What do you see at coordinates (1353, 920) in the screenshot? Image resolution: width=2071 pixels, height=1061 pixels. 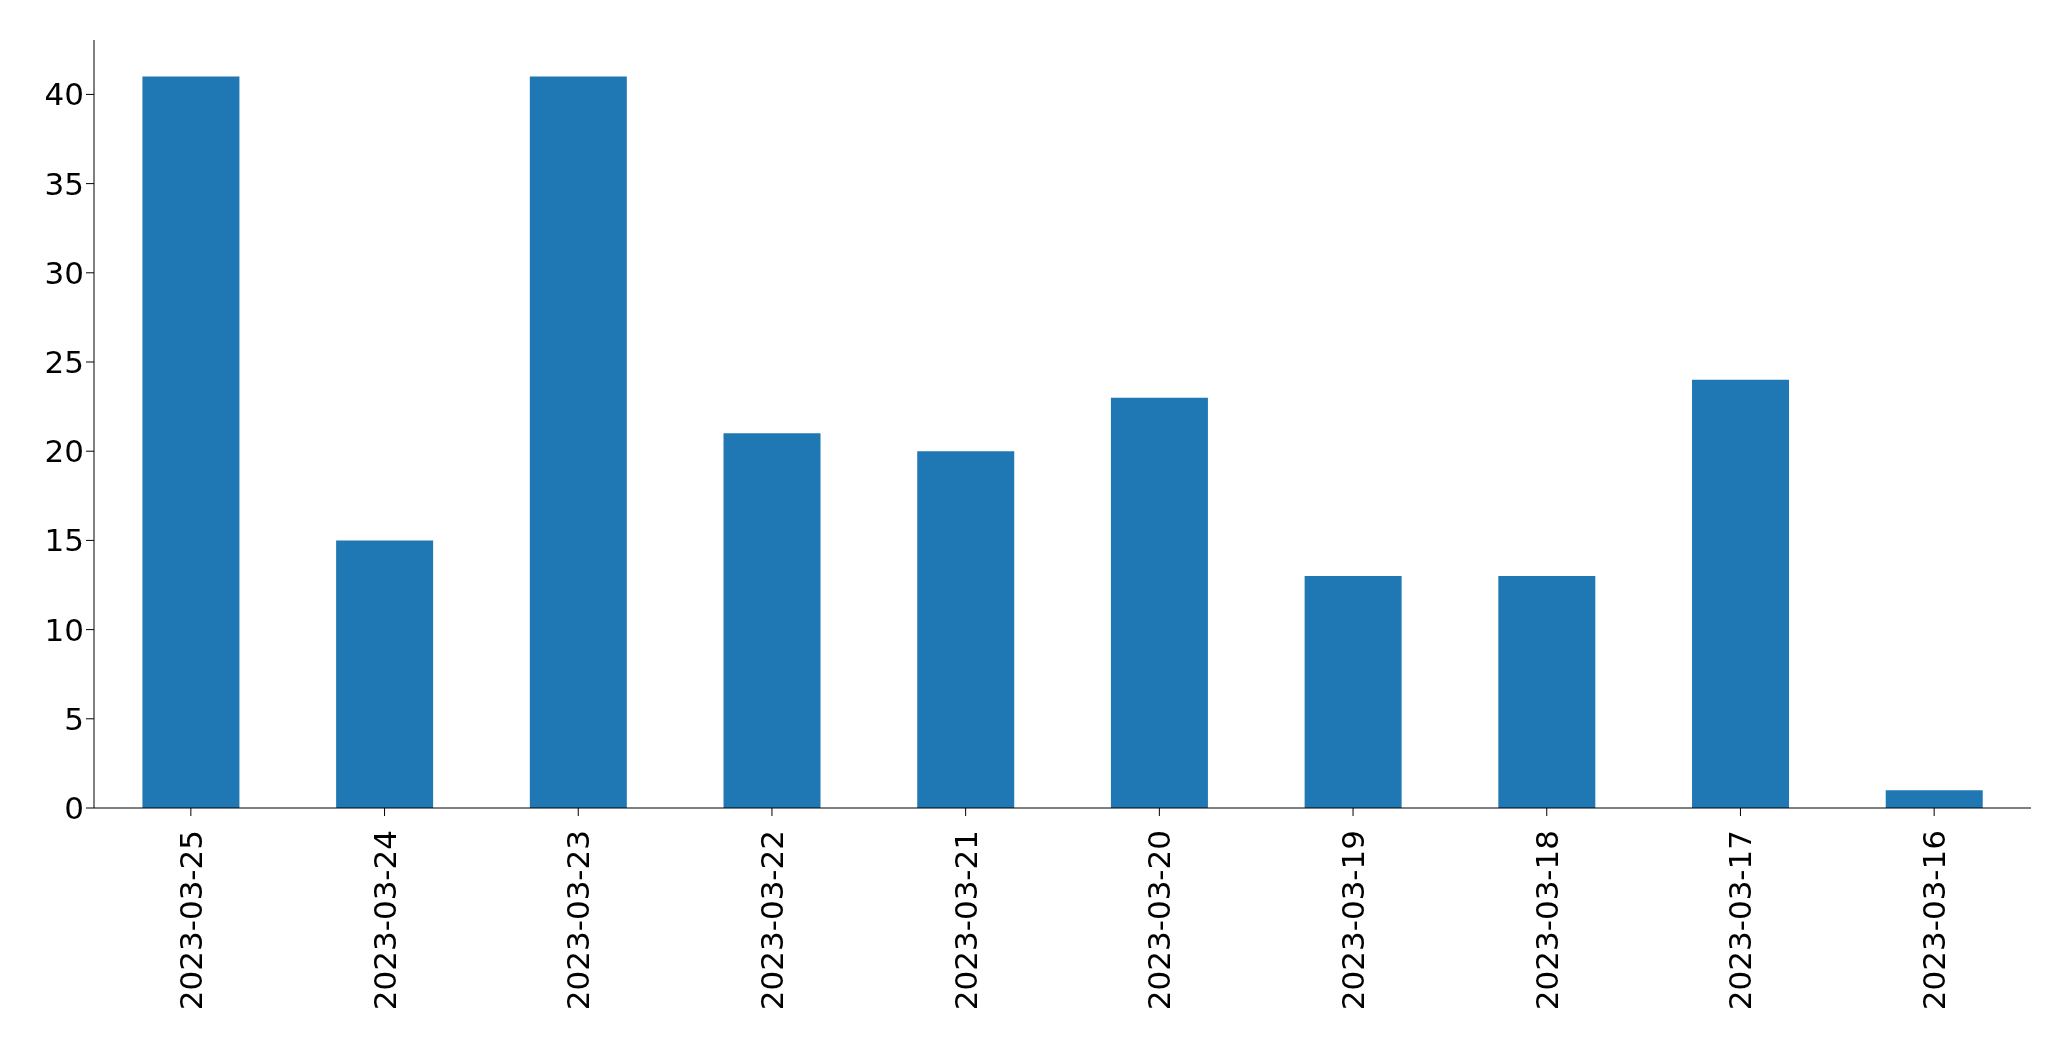 I see `x-tick-label: 2023-03-19` at bounding box center [1353, 920].